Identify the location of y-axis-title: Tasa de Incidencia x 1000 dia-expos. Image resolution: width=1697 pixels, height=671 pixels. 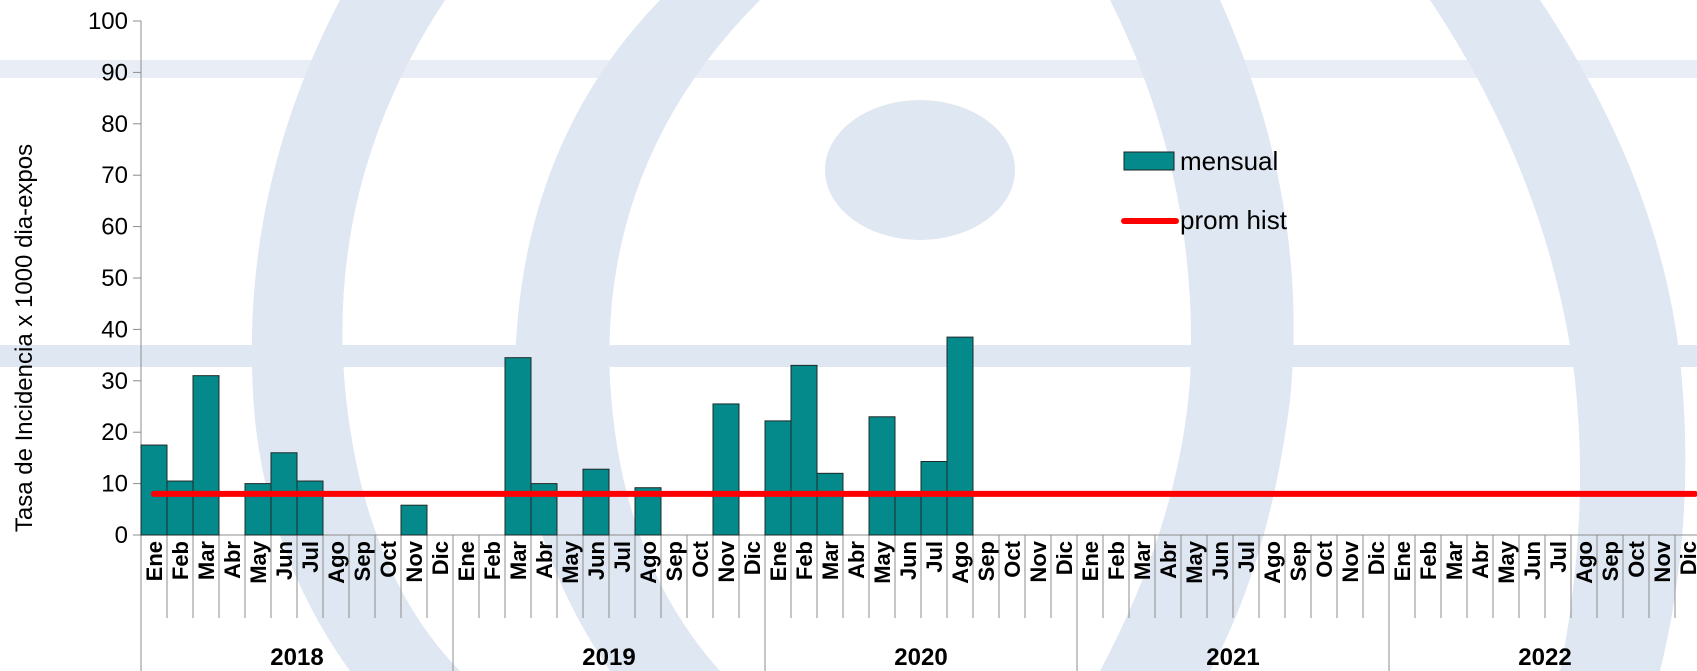
(24, 338).